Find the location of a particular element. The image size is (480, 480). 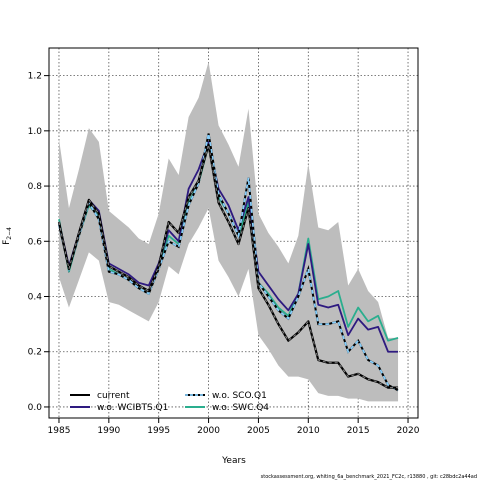

x-tick-label: 2000 is located at coordinates (208, 431).